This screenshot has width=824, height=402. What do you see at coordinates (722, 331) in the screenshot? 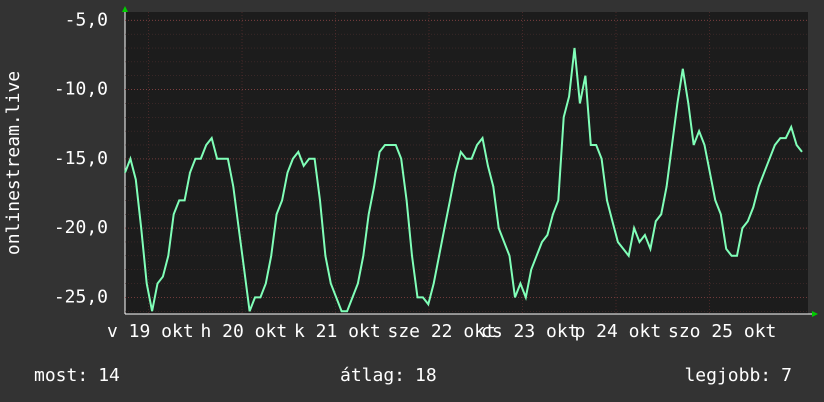
I see `x-tick-label: szo 25 okt` at bounding box center [722, 331].